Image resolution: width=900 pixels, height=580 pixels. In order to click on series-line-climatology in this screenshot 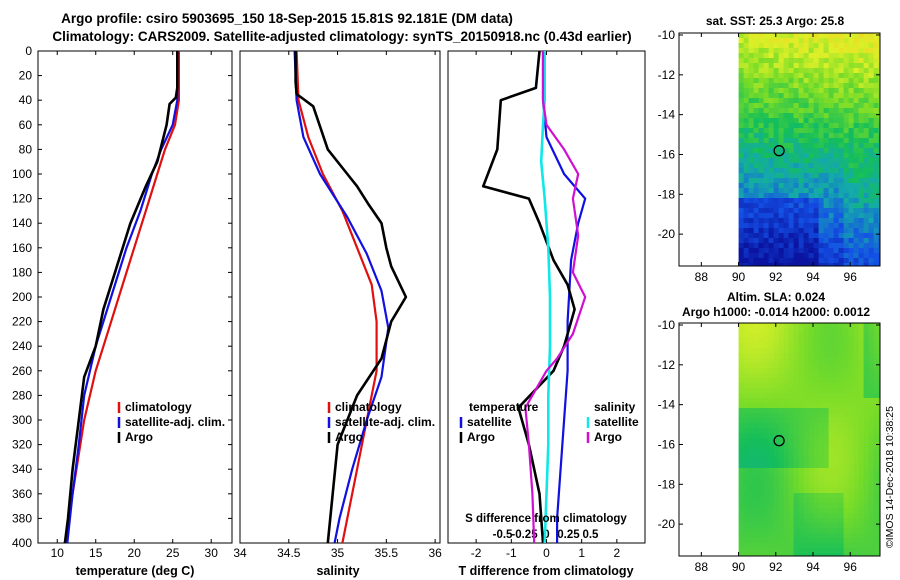, I will do `click(336, 297)`.